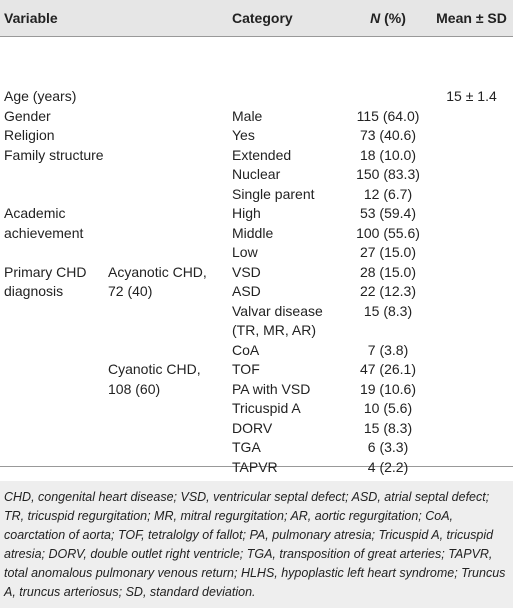  I want to click on n-cell: 19 (10.6), so click(388, 388).